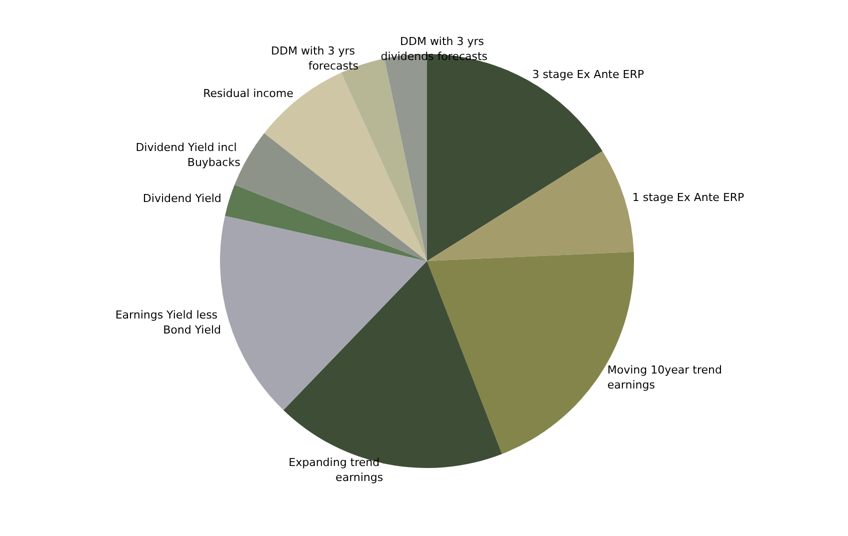  Describe the element at coordinates (188, 154) in the screenshot. I see `slice-label: Dividend Yield incl Buybacks` at that location.